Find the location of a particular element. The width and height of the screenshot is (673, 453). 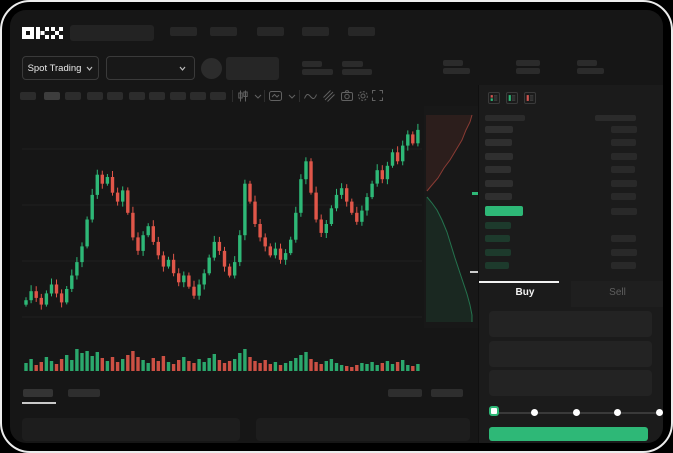

sell-tab-background is located at coordinates (617, 294).